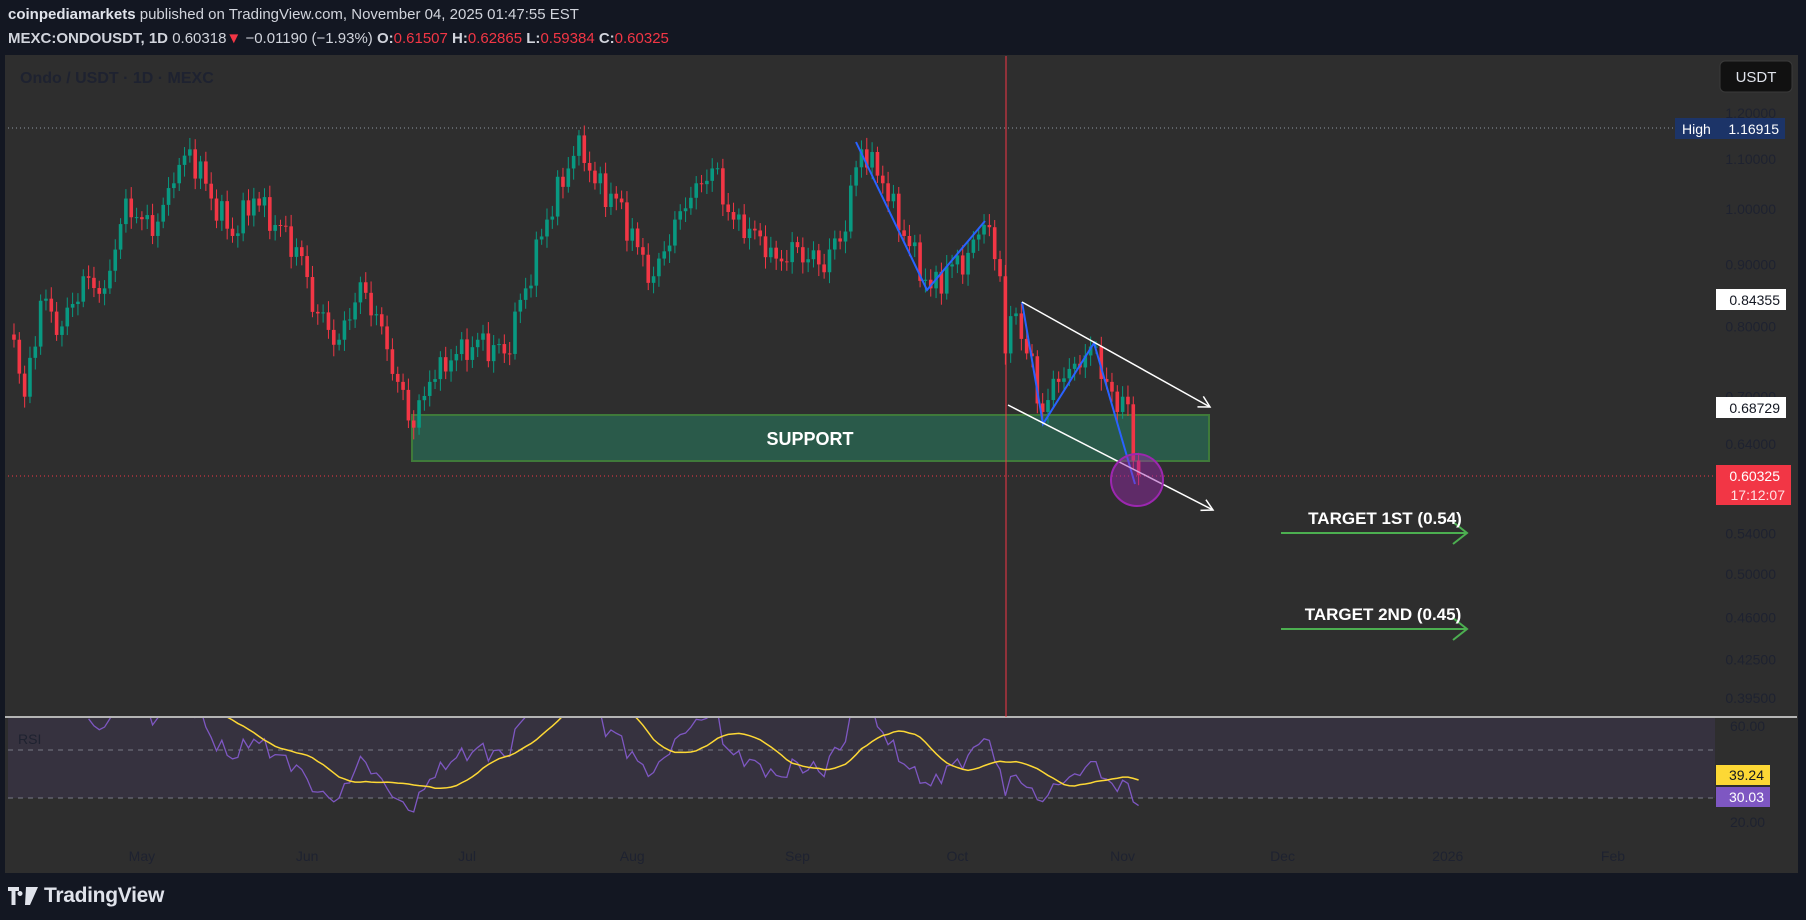  What do you see at coordinates (1750, 574) in the screenshot?
I see `price-tick-label: 0.50000` at bounding box center [1750, 574].